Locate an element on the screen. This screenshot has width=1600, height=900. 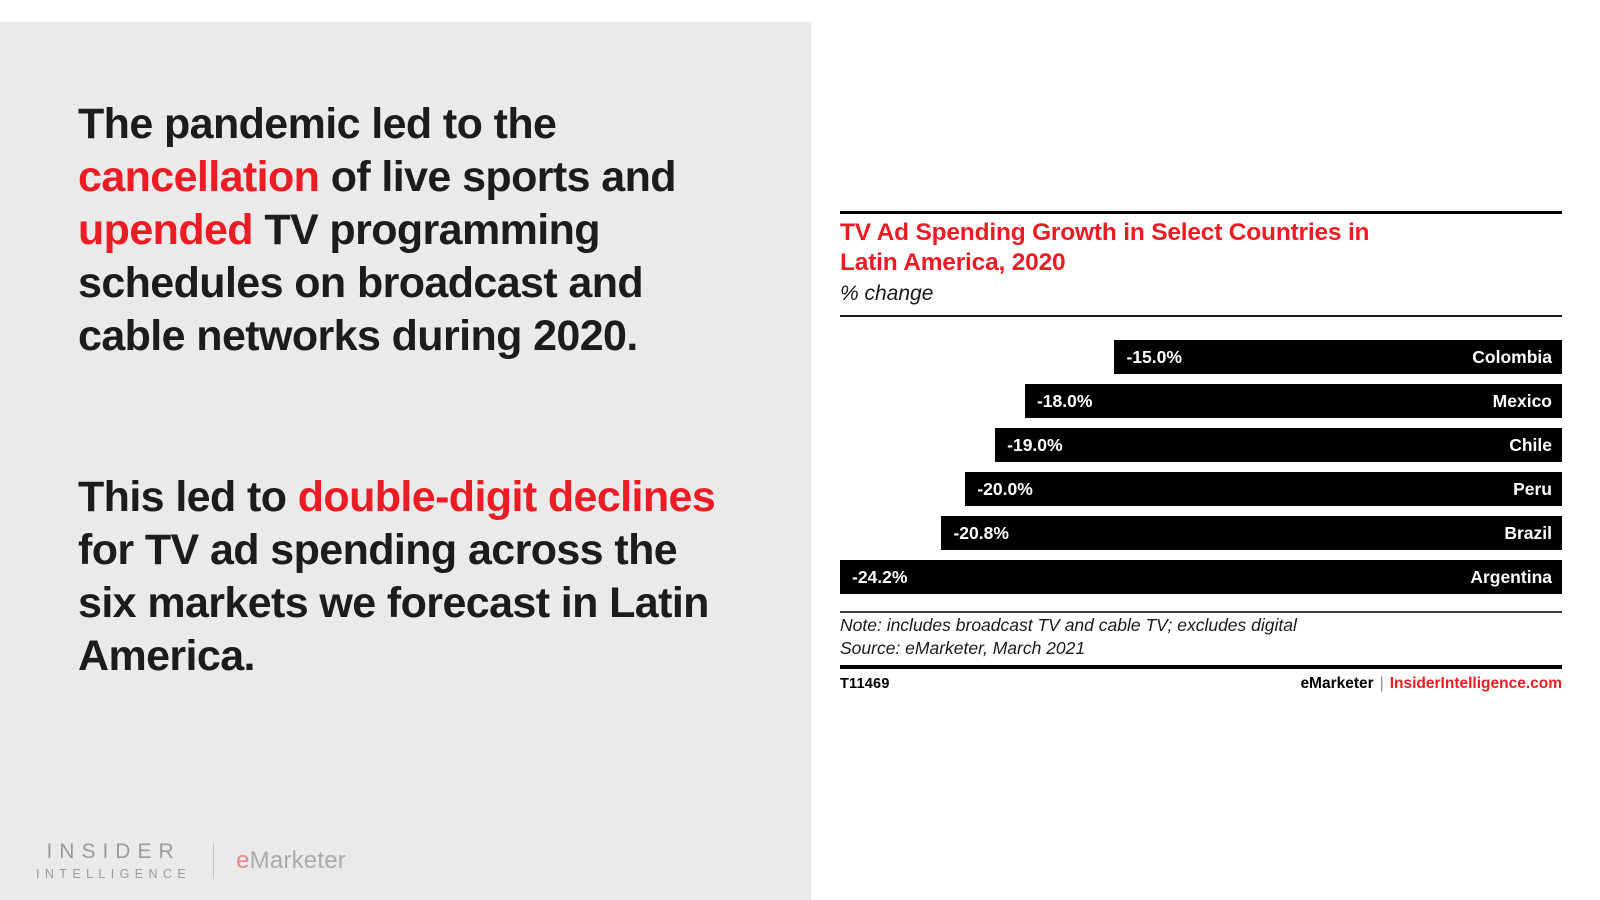
emarketer-wordmark: eMarketer is located at coordinates (291, 861).